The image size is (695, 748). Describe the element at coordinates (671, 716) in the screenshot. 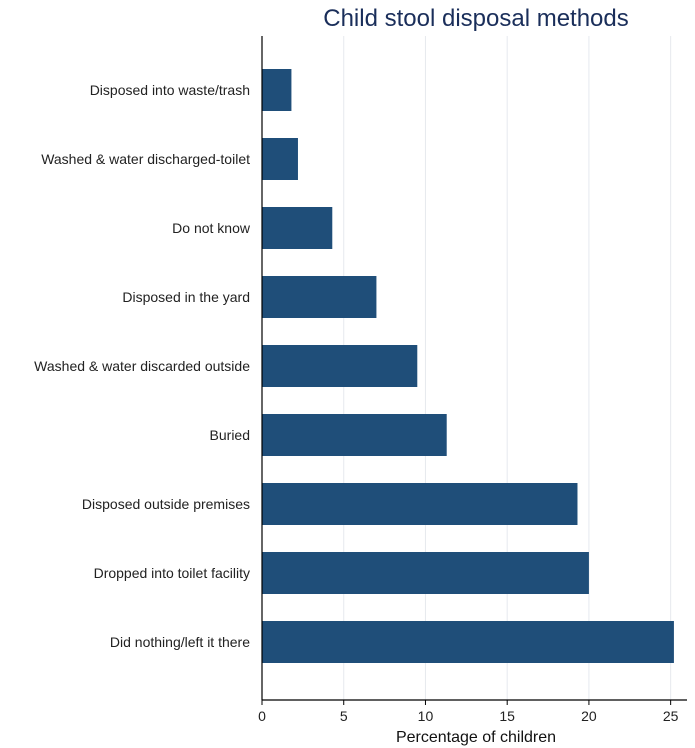

I see `x-tick-label: 25` at that location.